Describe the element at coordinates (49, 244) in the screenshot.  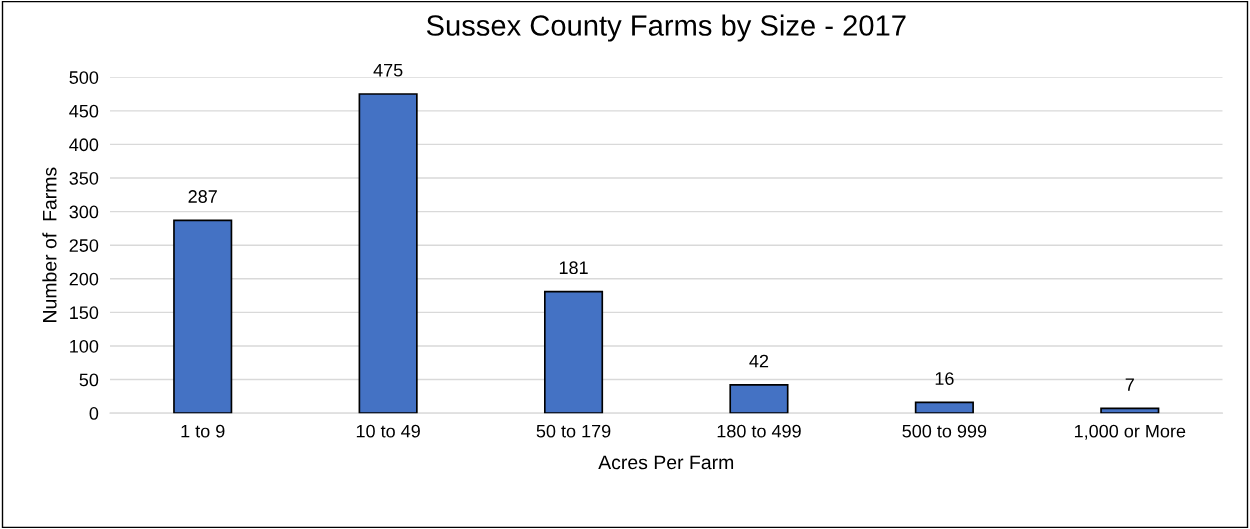
I see `y-axis-title: Number of Farms` at that location.